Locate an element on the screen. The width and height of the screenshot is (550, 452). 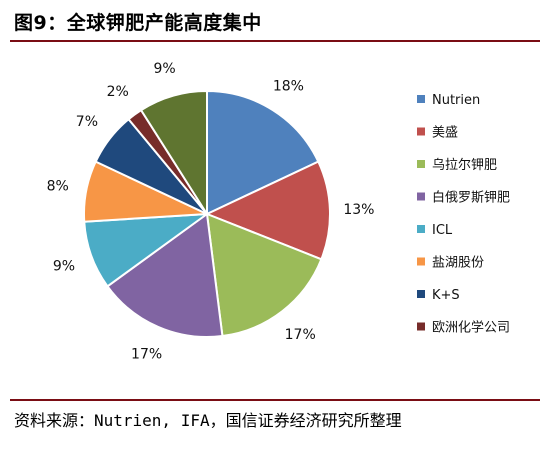
legend-label: 欧洲化学公司 is located at coordinates (471, 328).